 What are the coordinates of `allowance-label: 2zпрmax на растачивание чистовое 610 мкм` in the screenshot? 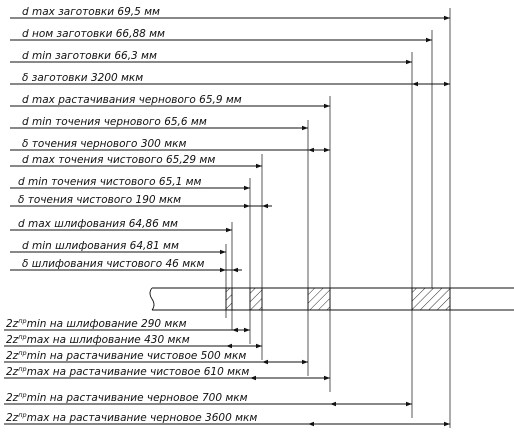 It's located at (127, 371).